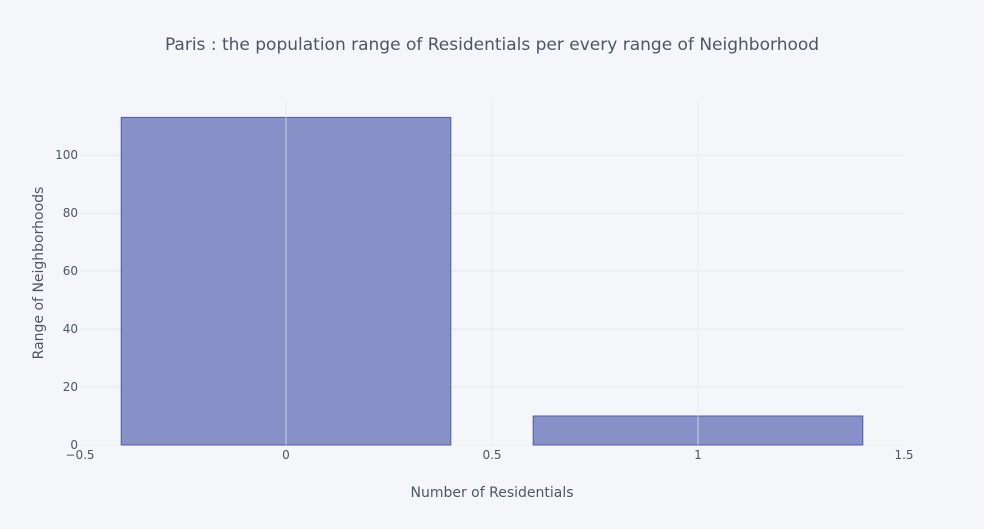  What do you see at coordinates (491, 493) in the screenshot?
I see `x-axis-title: Number of Residentials` at bounding box center [491, 493].